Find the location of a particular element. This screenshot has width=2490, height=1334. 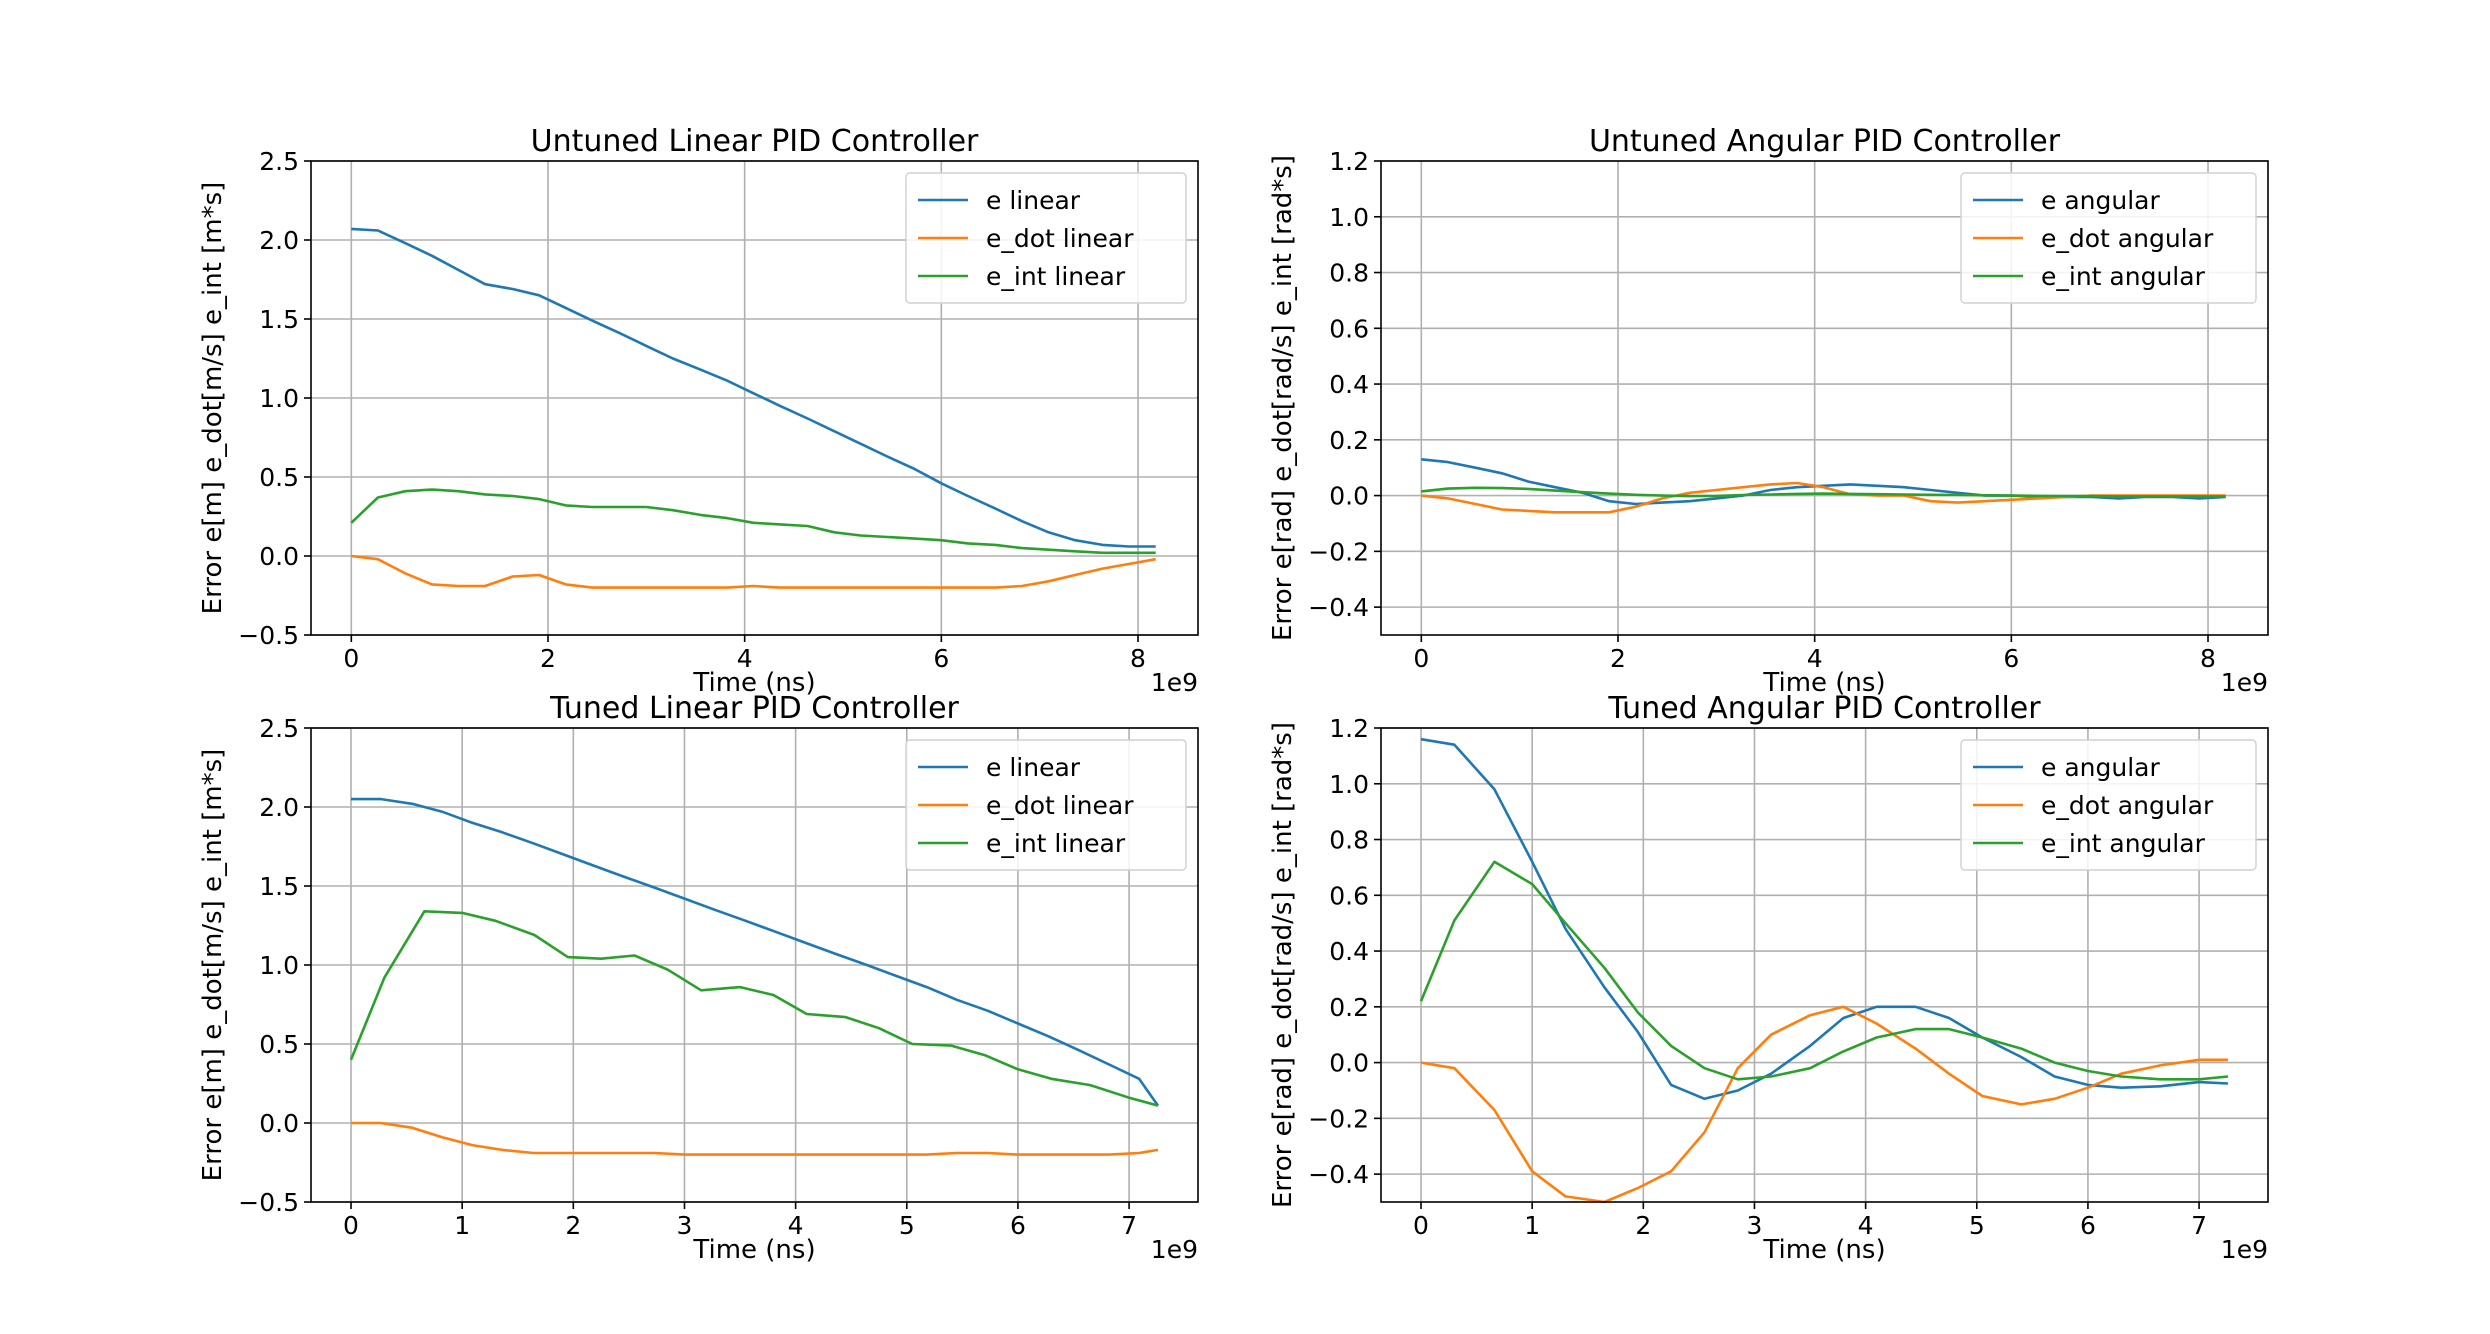

legend-label: e_dot linear is located at coordinates (1060, 805).